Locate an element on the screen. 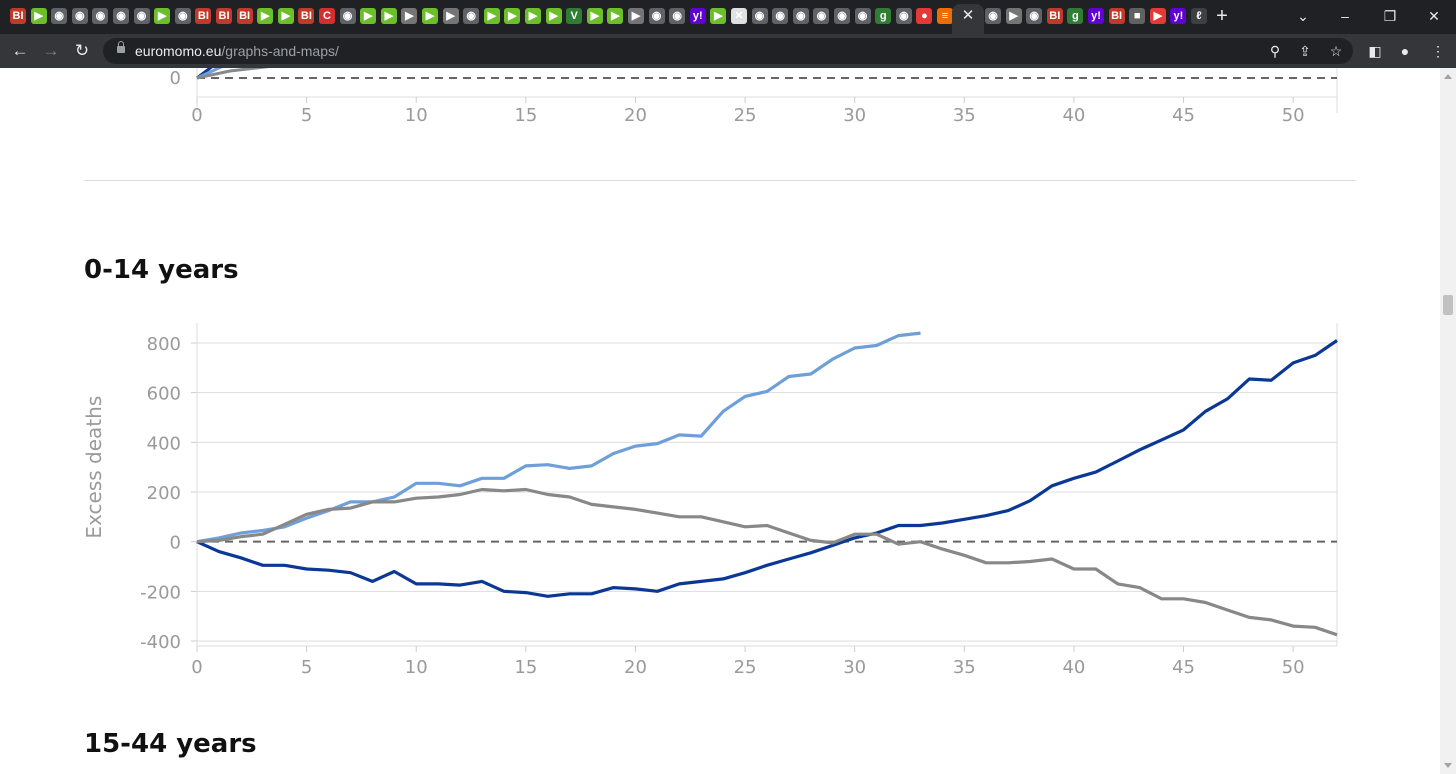  reload-icon: ↻ is located at coordinates (82, 50).